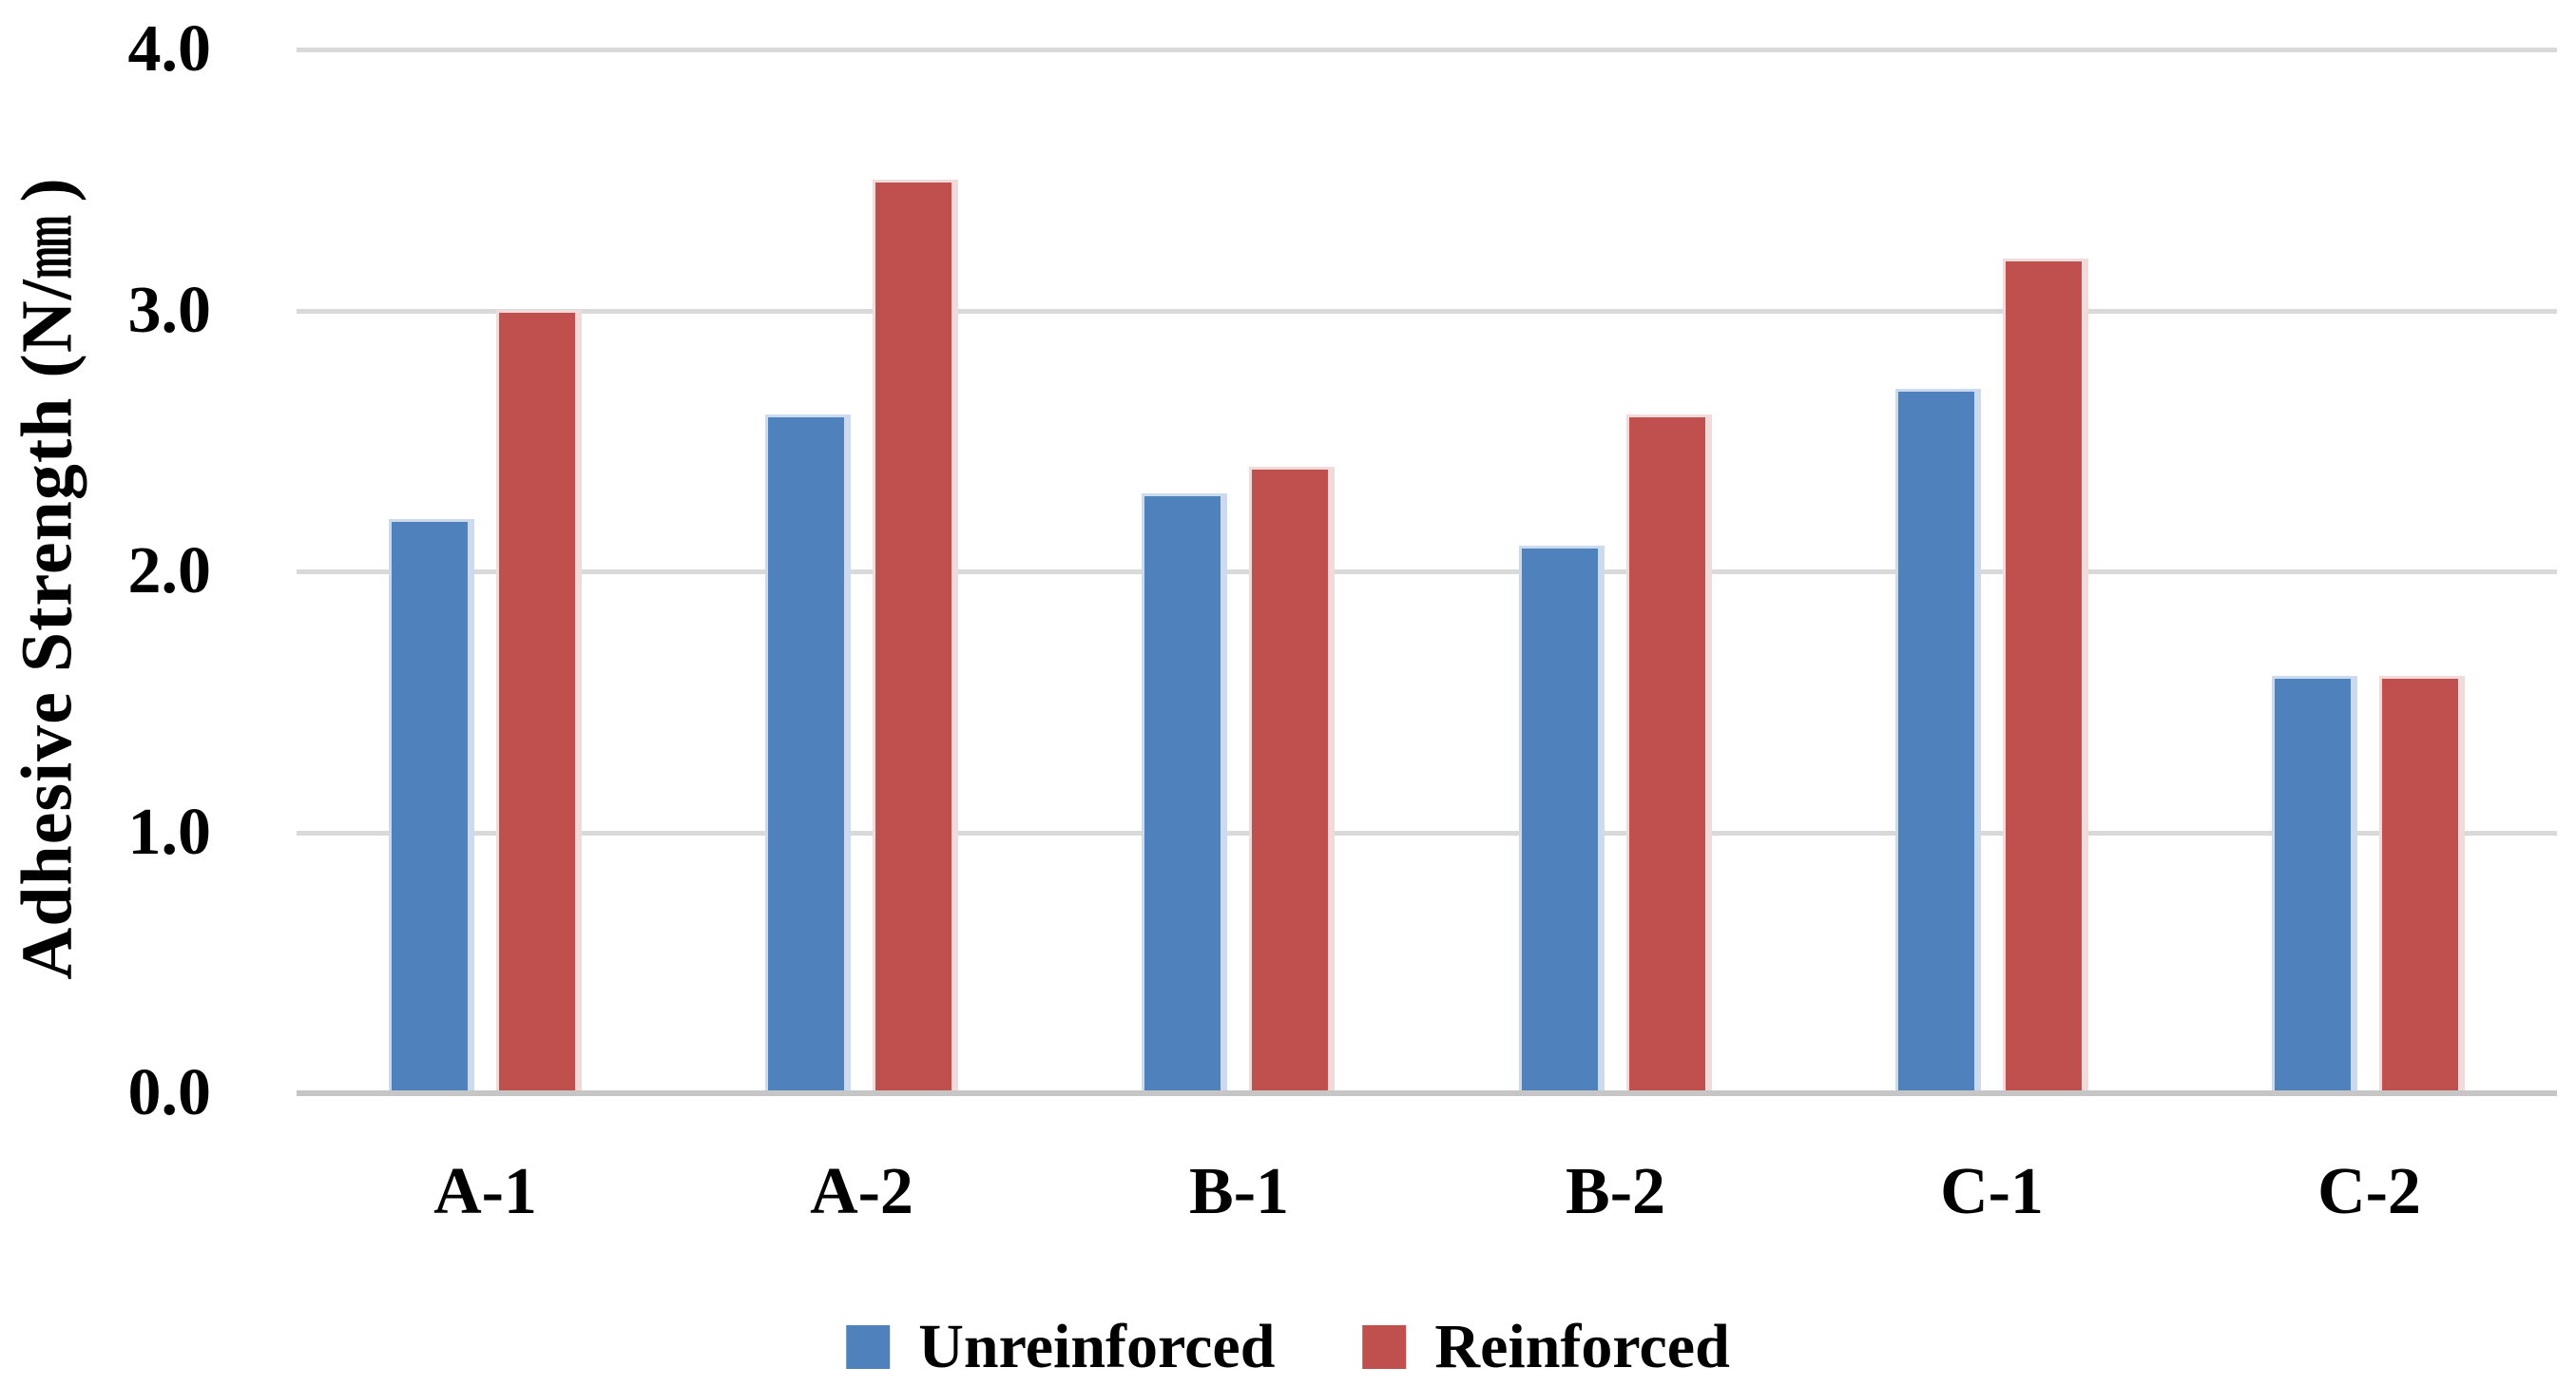  Describe the element at coordinates (1239, 1191) in the screenshot. I see `x-axis-label-B-1: B-1` at that location.